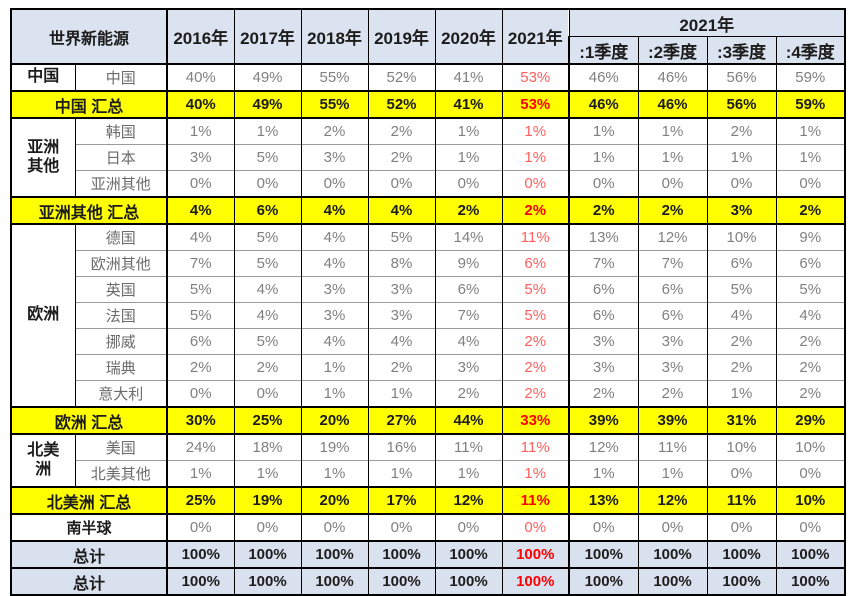 This screenshot has height=596, width=857. Describe the element at coordinates (535, 104) in the screenshot. I see `value-cell: 53%` at that location.